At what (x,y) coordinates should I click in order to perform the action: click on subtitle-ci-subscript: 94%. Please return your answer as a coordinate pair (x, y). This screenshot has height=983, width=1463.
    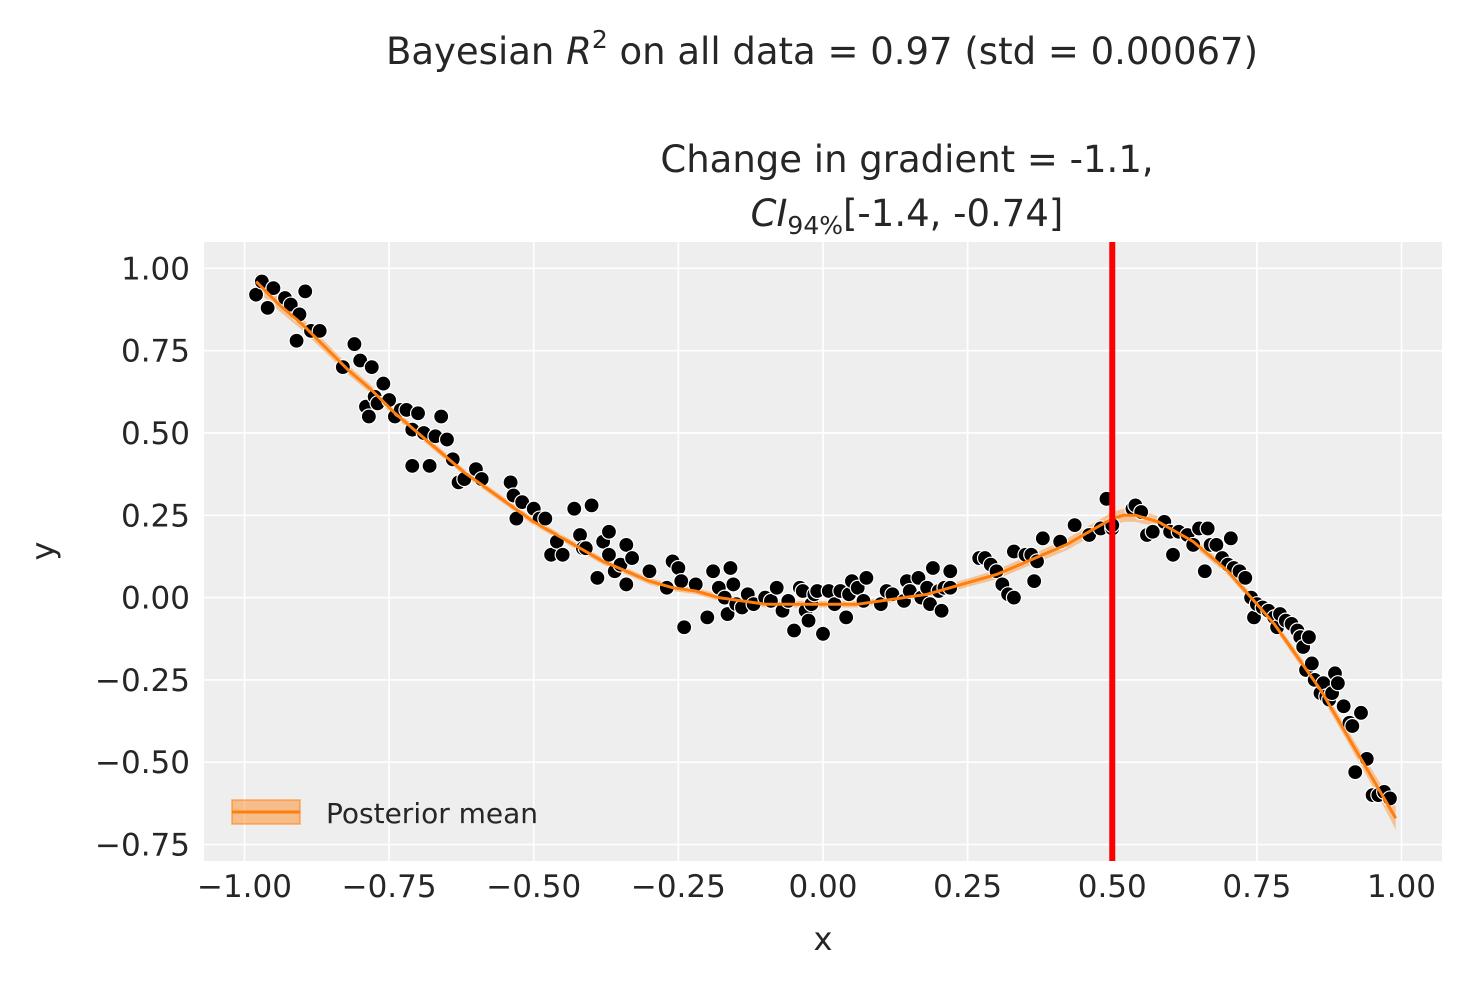
    Looking at the image, I should click on (815, 225).